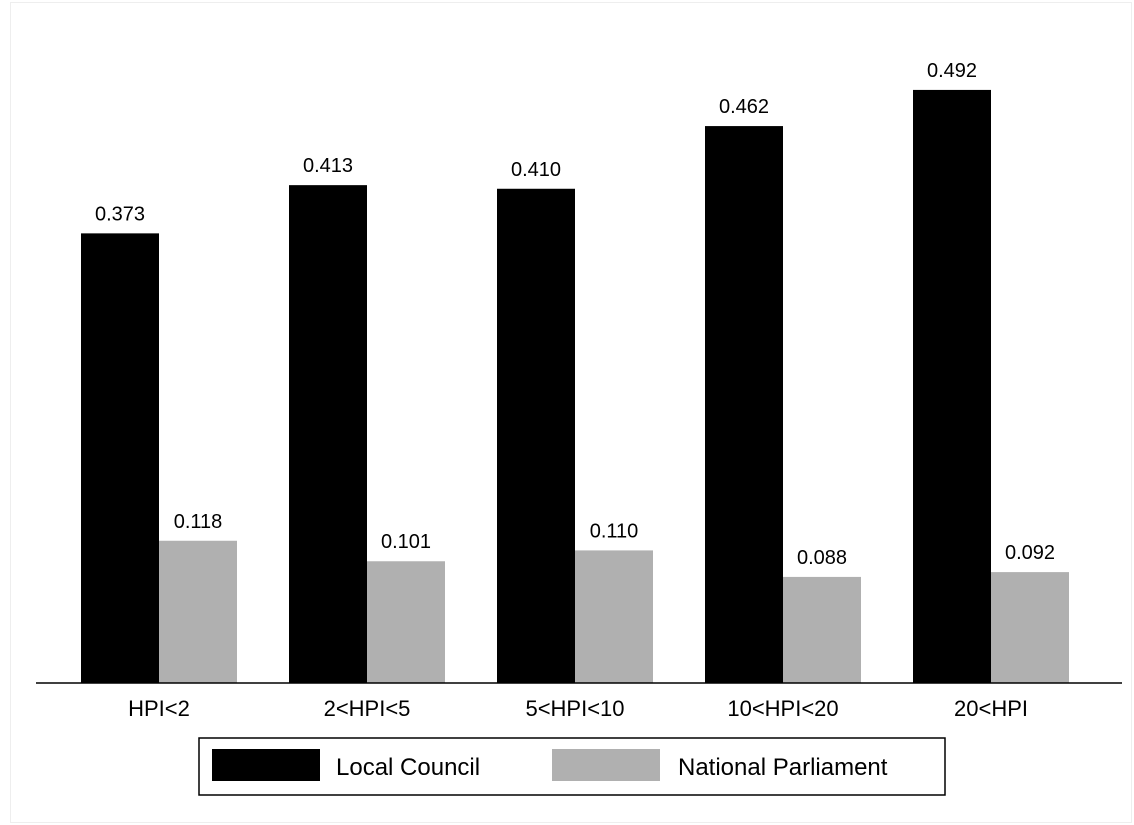 Image resolution: width=1134 pixels, height=825 pixels. I want to click on legend: Local Council National Parliament, so click(572, 766).